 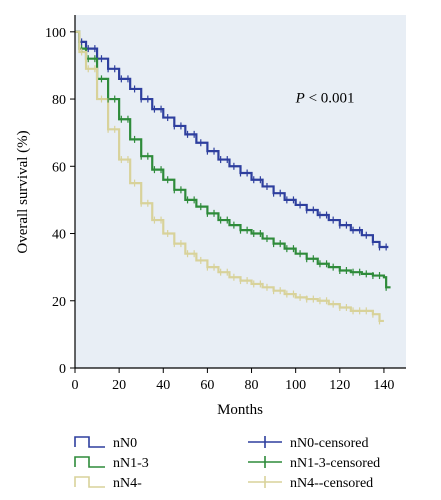 What do you see at coordinates (240, 410) in the screenshot?
I see `x-axis-title: Months` at bounding box center [240, 410].